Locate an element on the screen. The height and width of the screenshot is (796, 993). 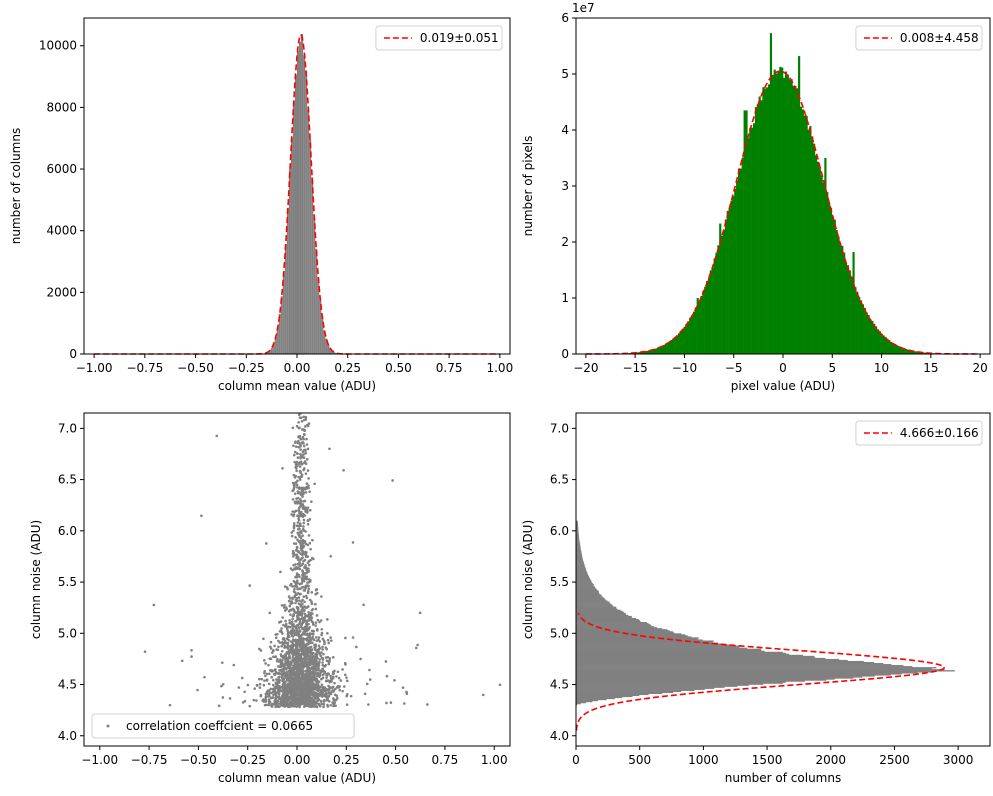
scatter-points is located at coordinates (322, 561).